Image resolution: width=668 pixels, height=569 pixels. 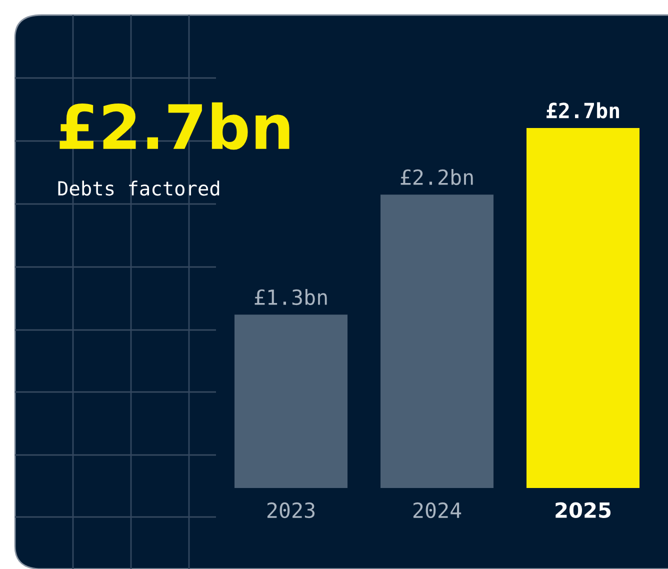 I want to click on x-tick-label: 2024, so click(x=437, y=510).